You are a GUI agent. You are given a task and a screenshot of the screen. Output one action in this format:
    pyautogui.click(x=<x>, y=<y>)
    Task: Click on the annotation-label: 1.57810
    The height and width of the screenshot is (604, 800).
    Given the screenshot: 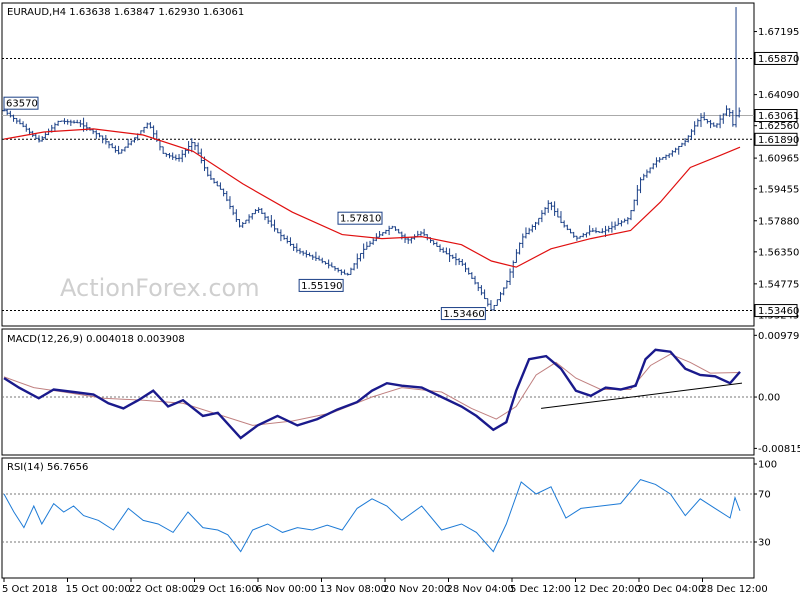 What is the action you would take?
    pyautogui.click(x=360, y=219)
    